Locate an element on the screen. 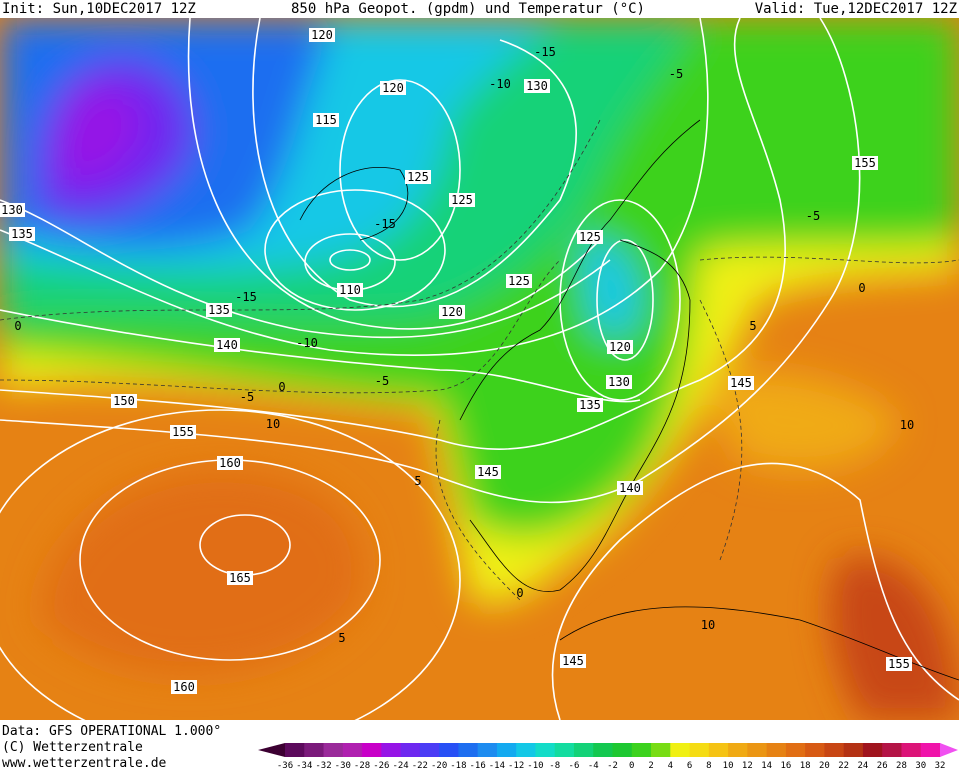  scale-label: -8 is located at coordinates (554, 765).